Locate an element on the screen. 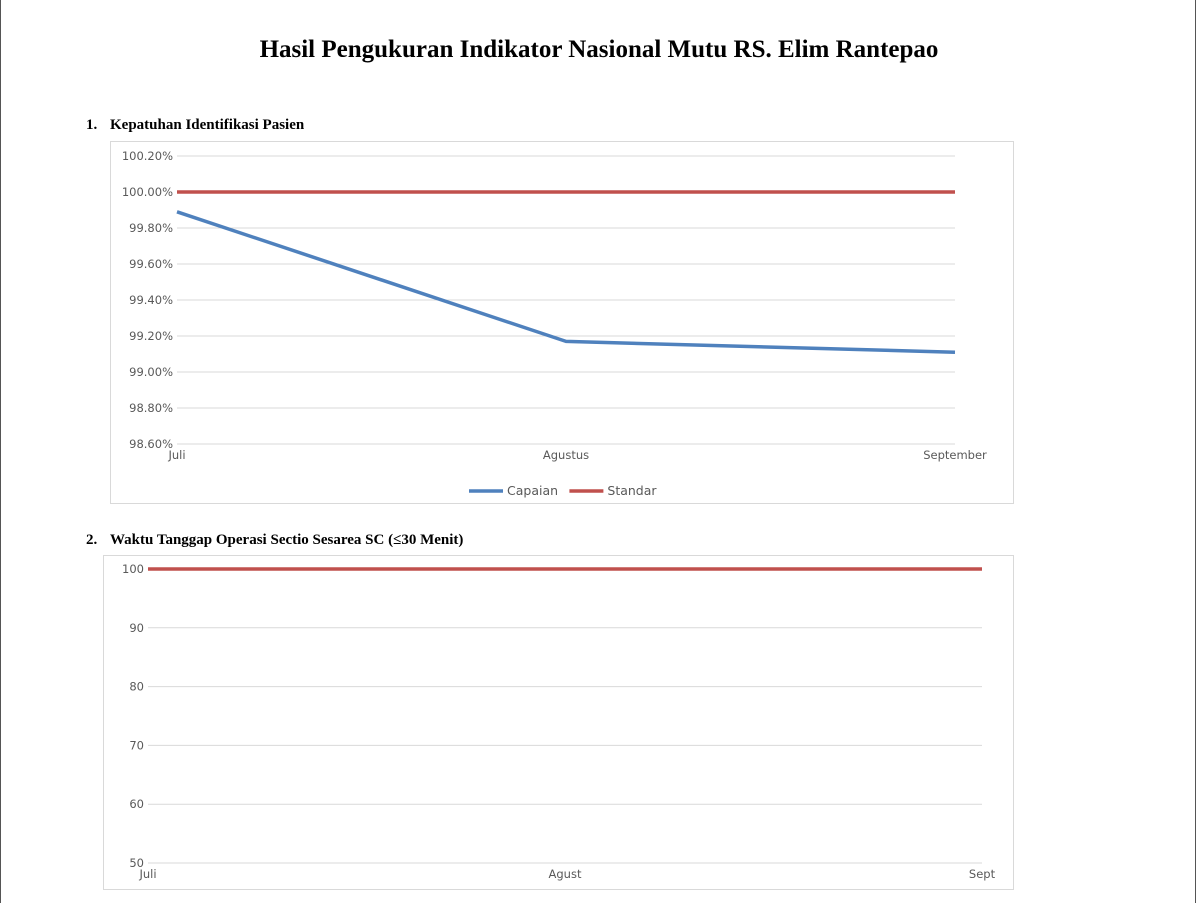 The width and height of the screenshot is (1198, 903). y-tick-label: 90 is located at coordinates (136, 628).